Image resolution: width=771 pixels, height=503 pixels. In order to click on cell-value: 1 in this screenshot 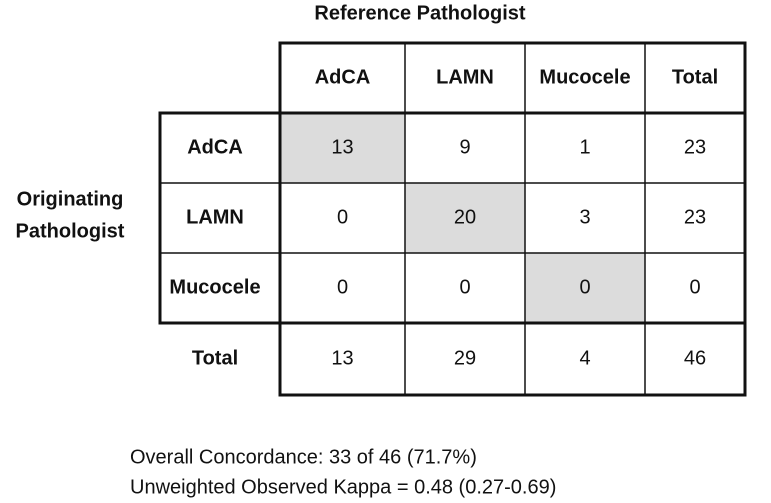, I will do `click(584, 147)`.